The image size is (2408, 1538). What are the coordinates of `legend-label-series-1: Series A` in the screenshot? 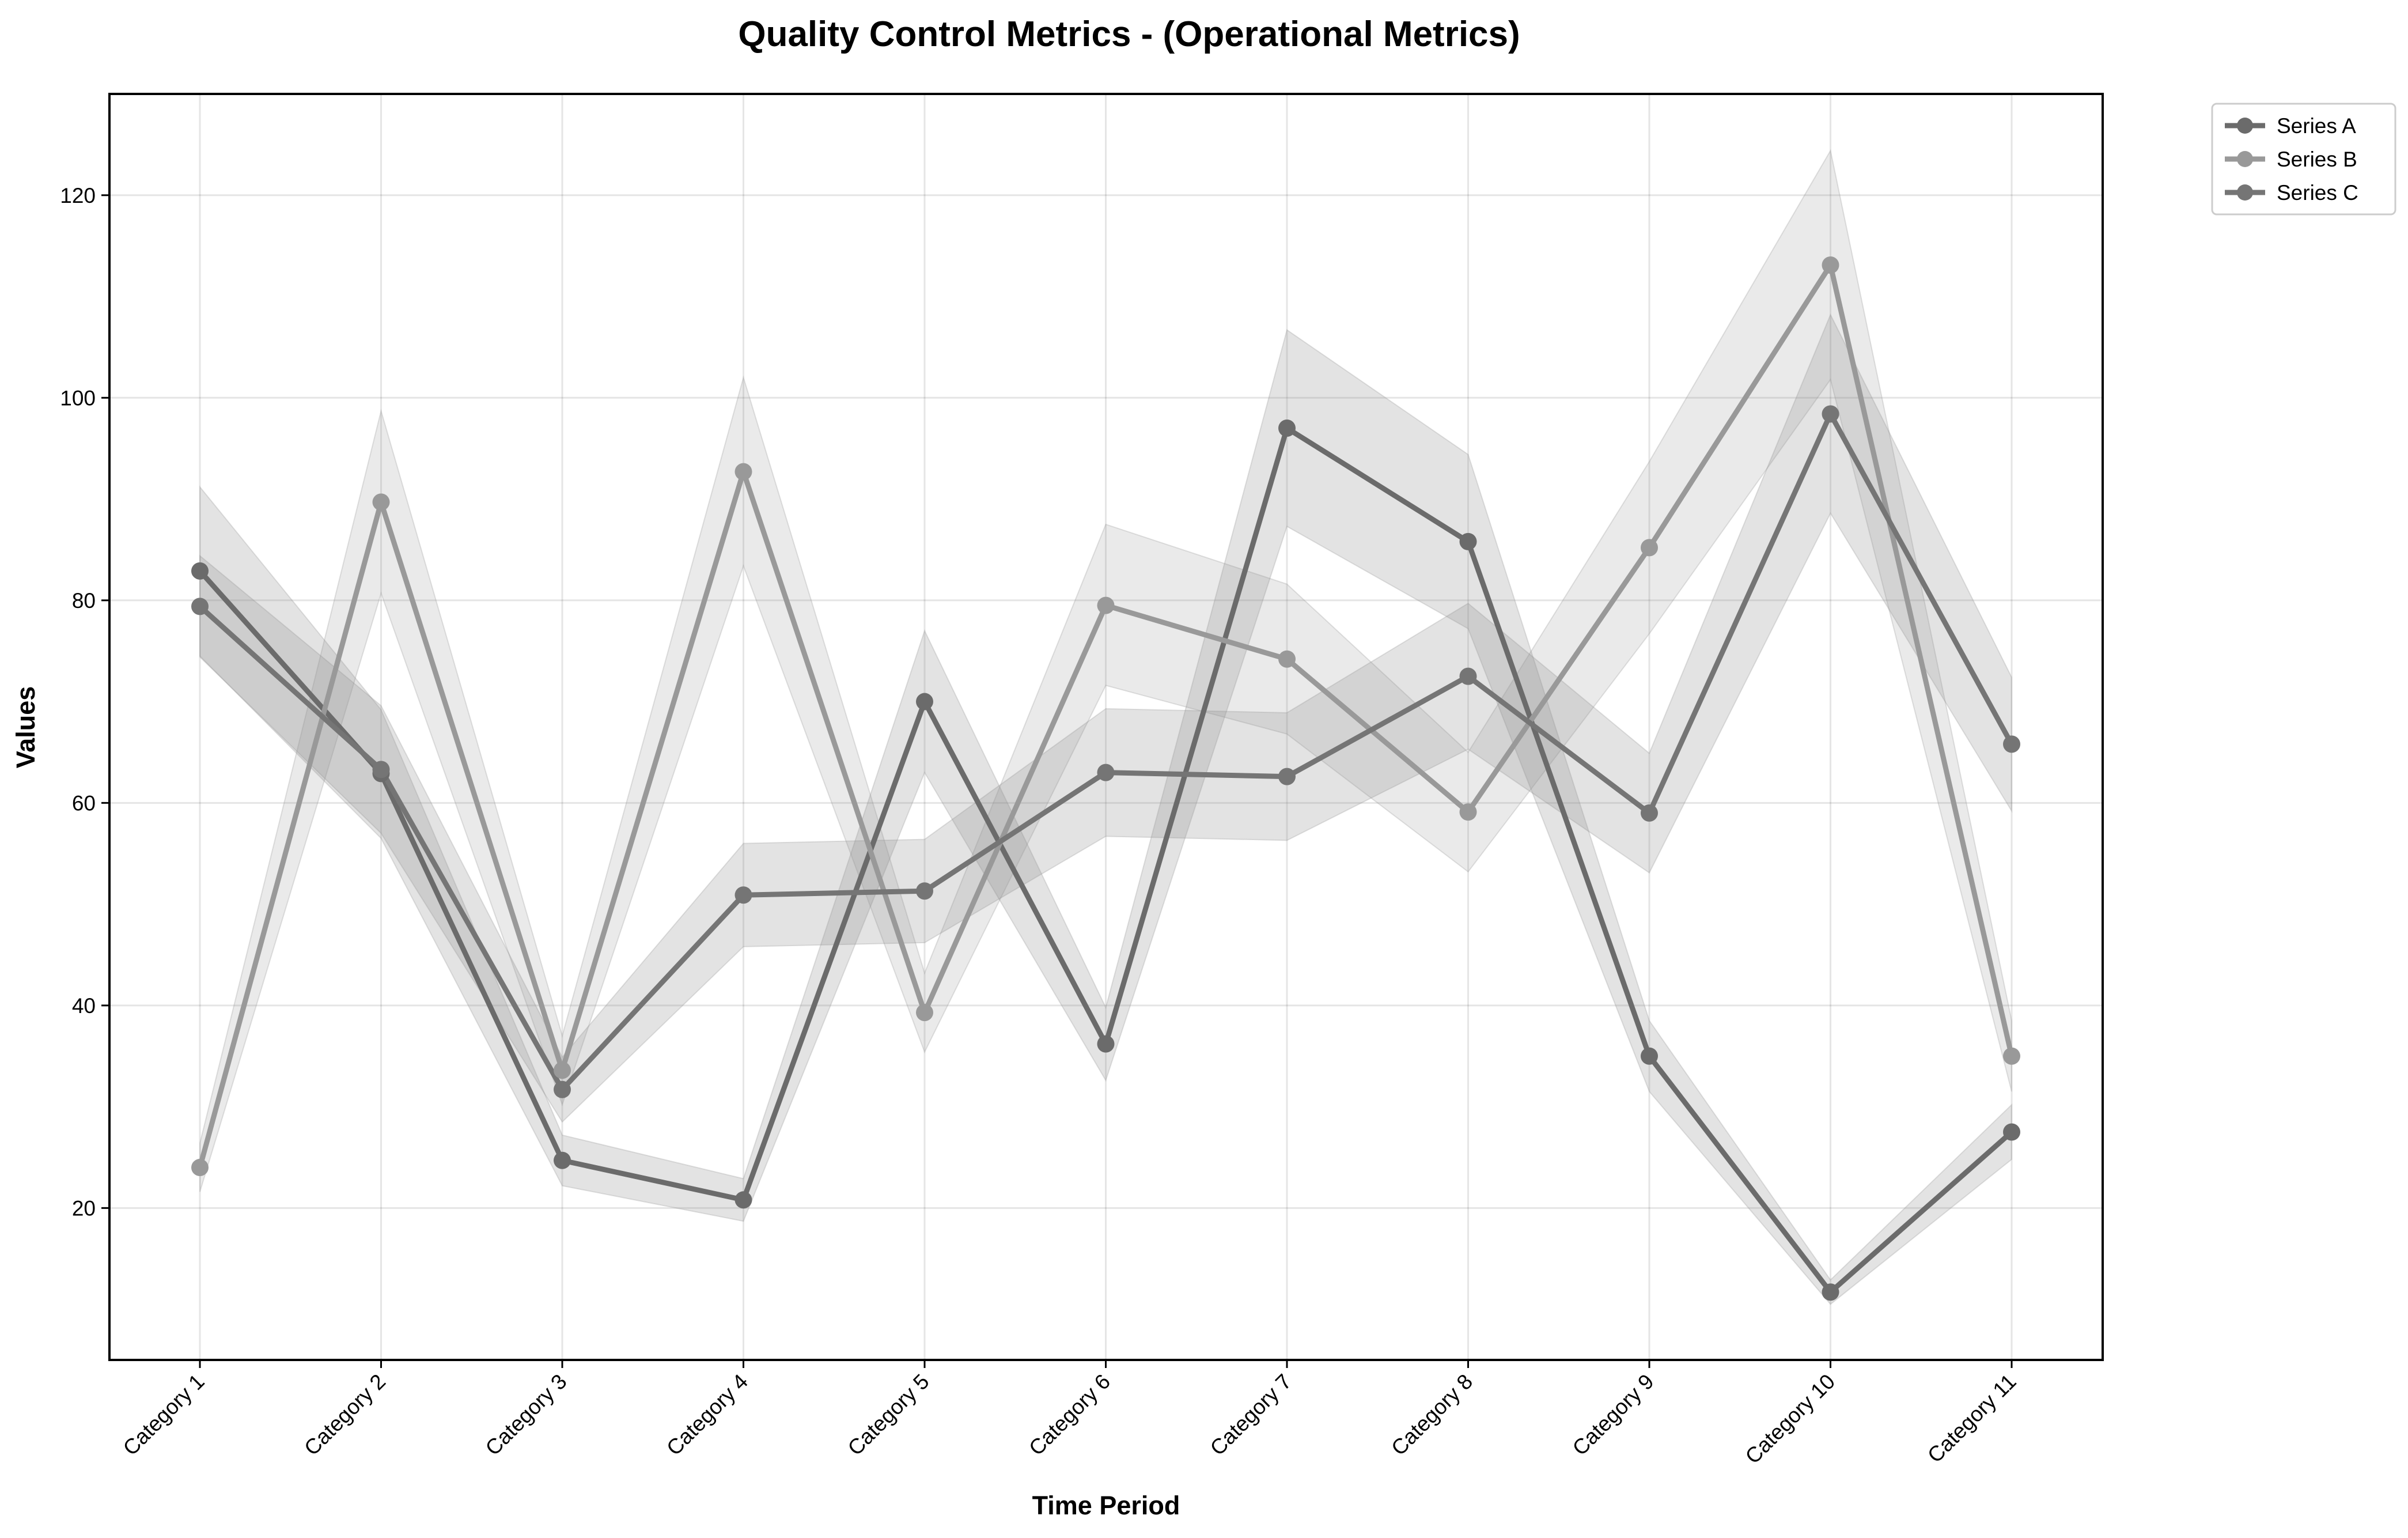 It's located at (2316, 126).